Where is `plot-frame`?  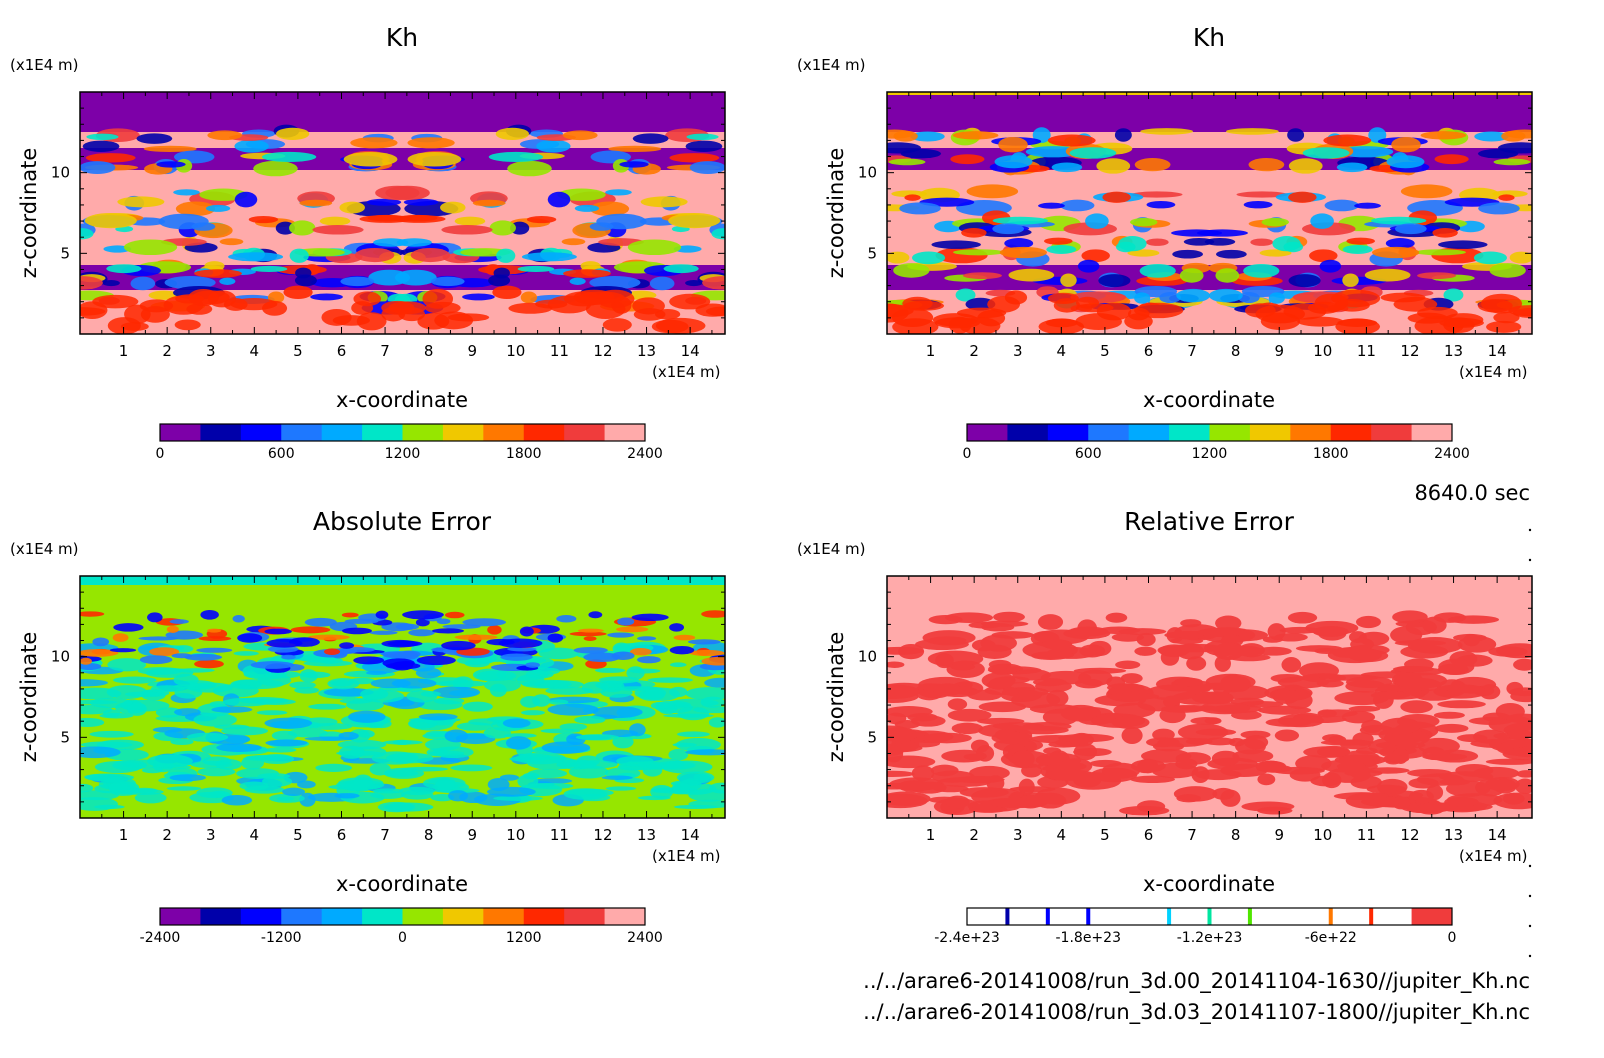
plot-frame is located at coordinates (1209, 697).